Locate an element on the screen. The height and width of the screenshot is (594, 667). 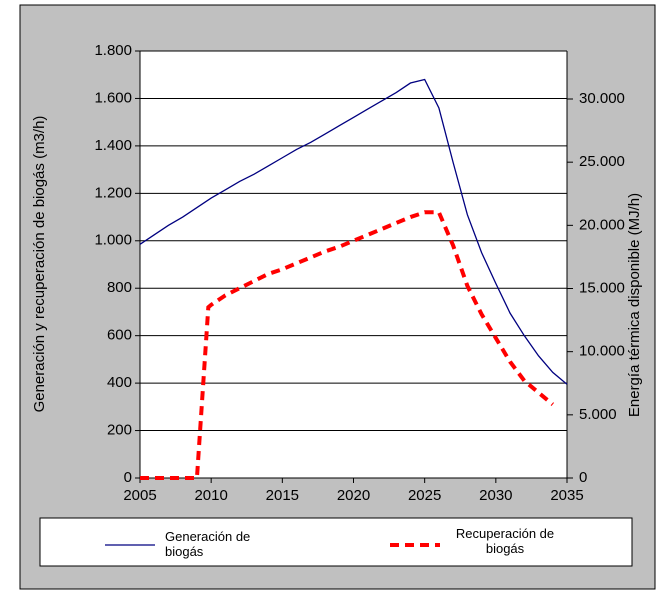
y-tick-label: 800 is located at coordinates (119, 287).